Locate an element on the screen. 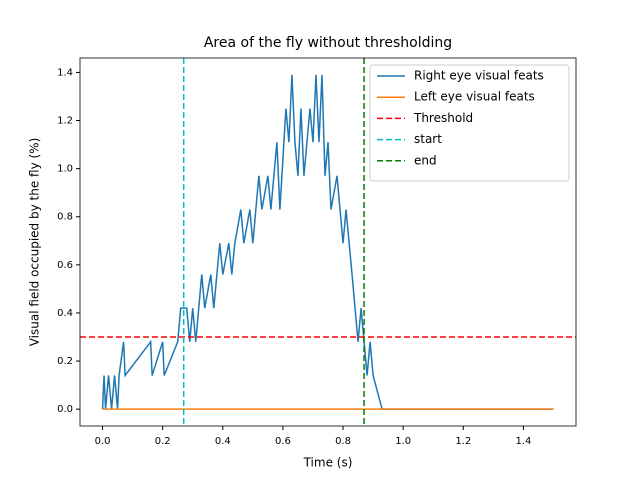  x-tick-label: 0.6 is located at coordinates (283, 441).